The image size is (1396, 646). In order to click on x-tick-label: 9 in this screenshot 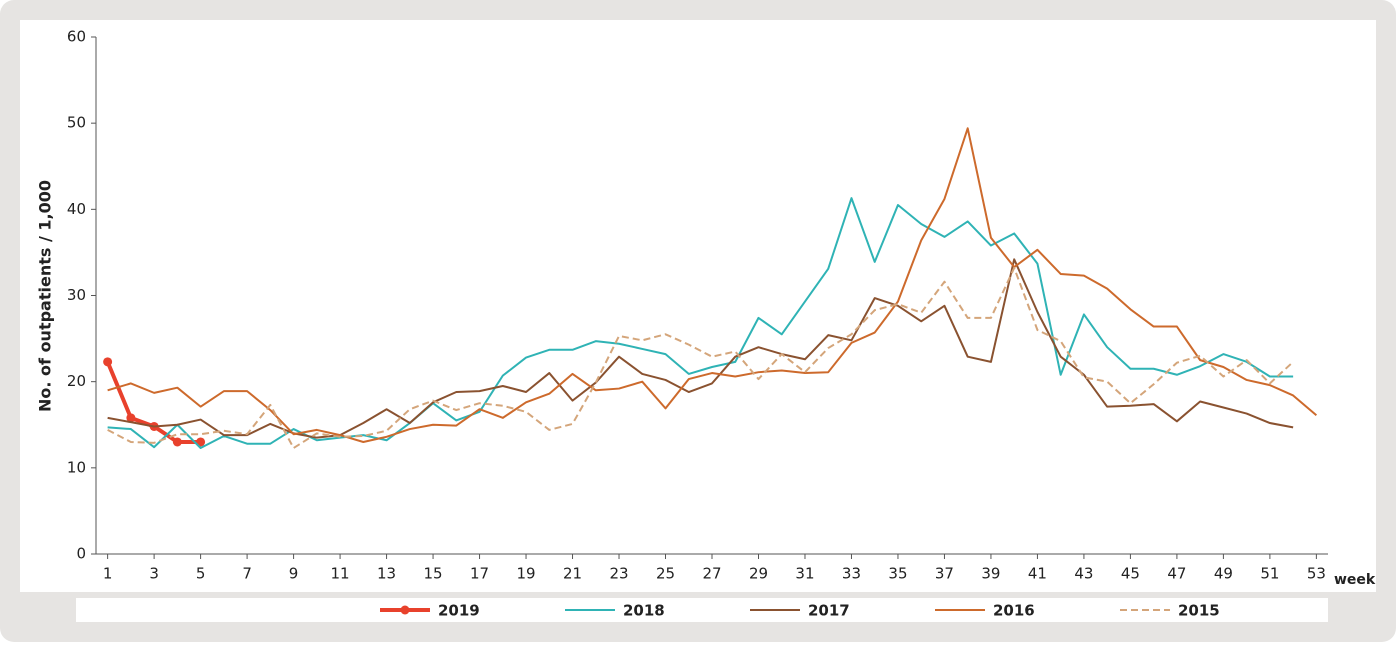, I will do `click(294, 574)`.